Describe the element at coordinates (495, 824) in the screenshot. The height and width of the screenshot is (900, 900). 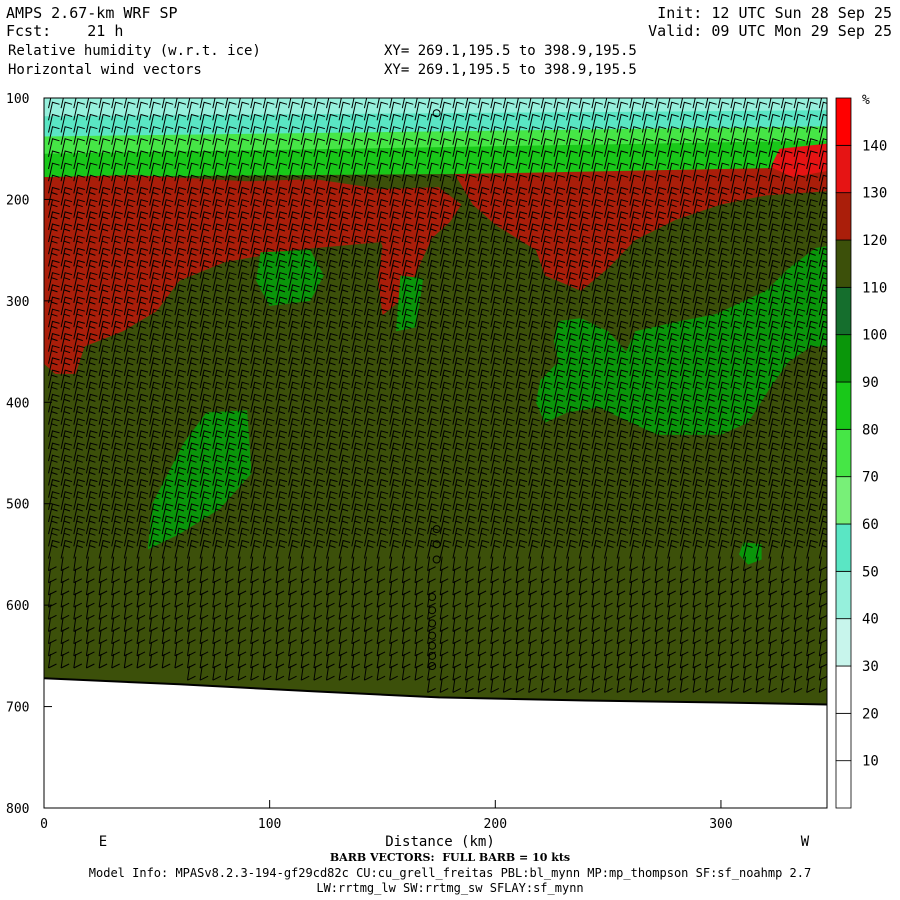
I see `x-tick-label: 200` at that location.